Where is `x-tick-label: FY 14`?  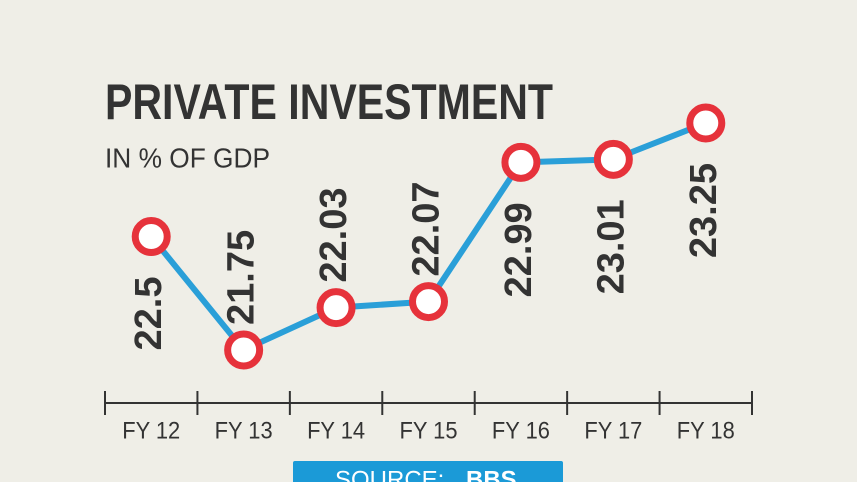 x-tick-label: FY 14 is located at coordinates (336, 430).